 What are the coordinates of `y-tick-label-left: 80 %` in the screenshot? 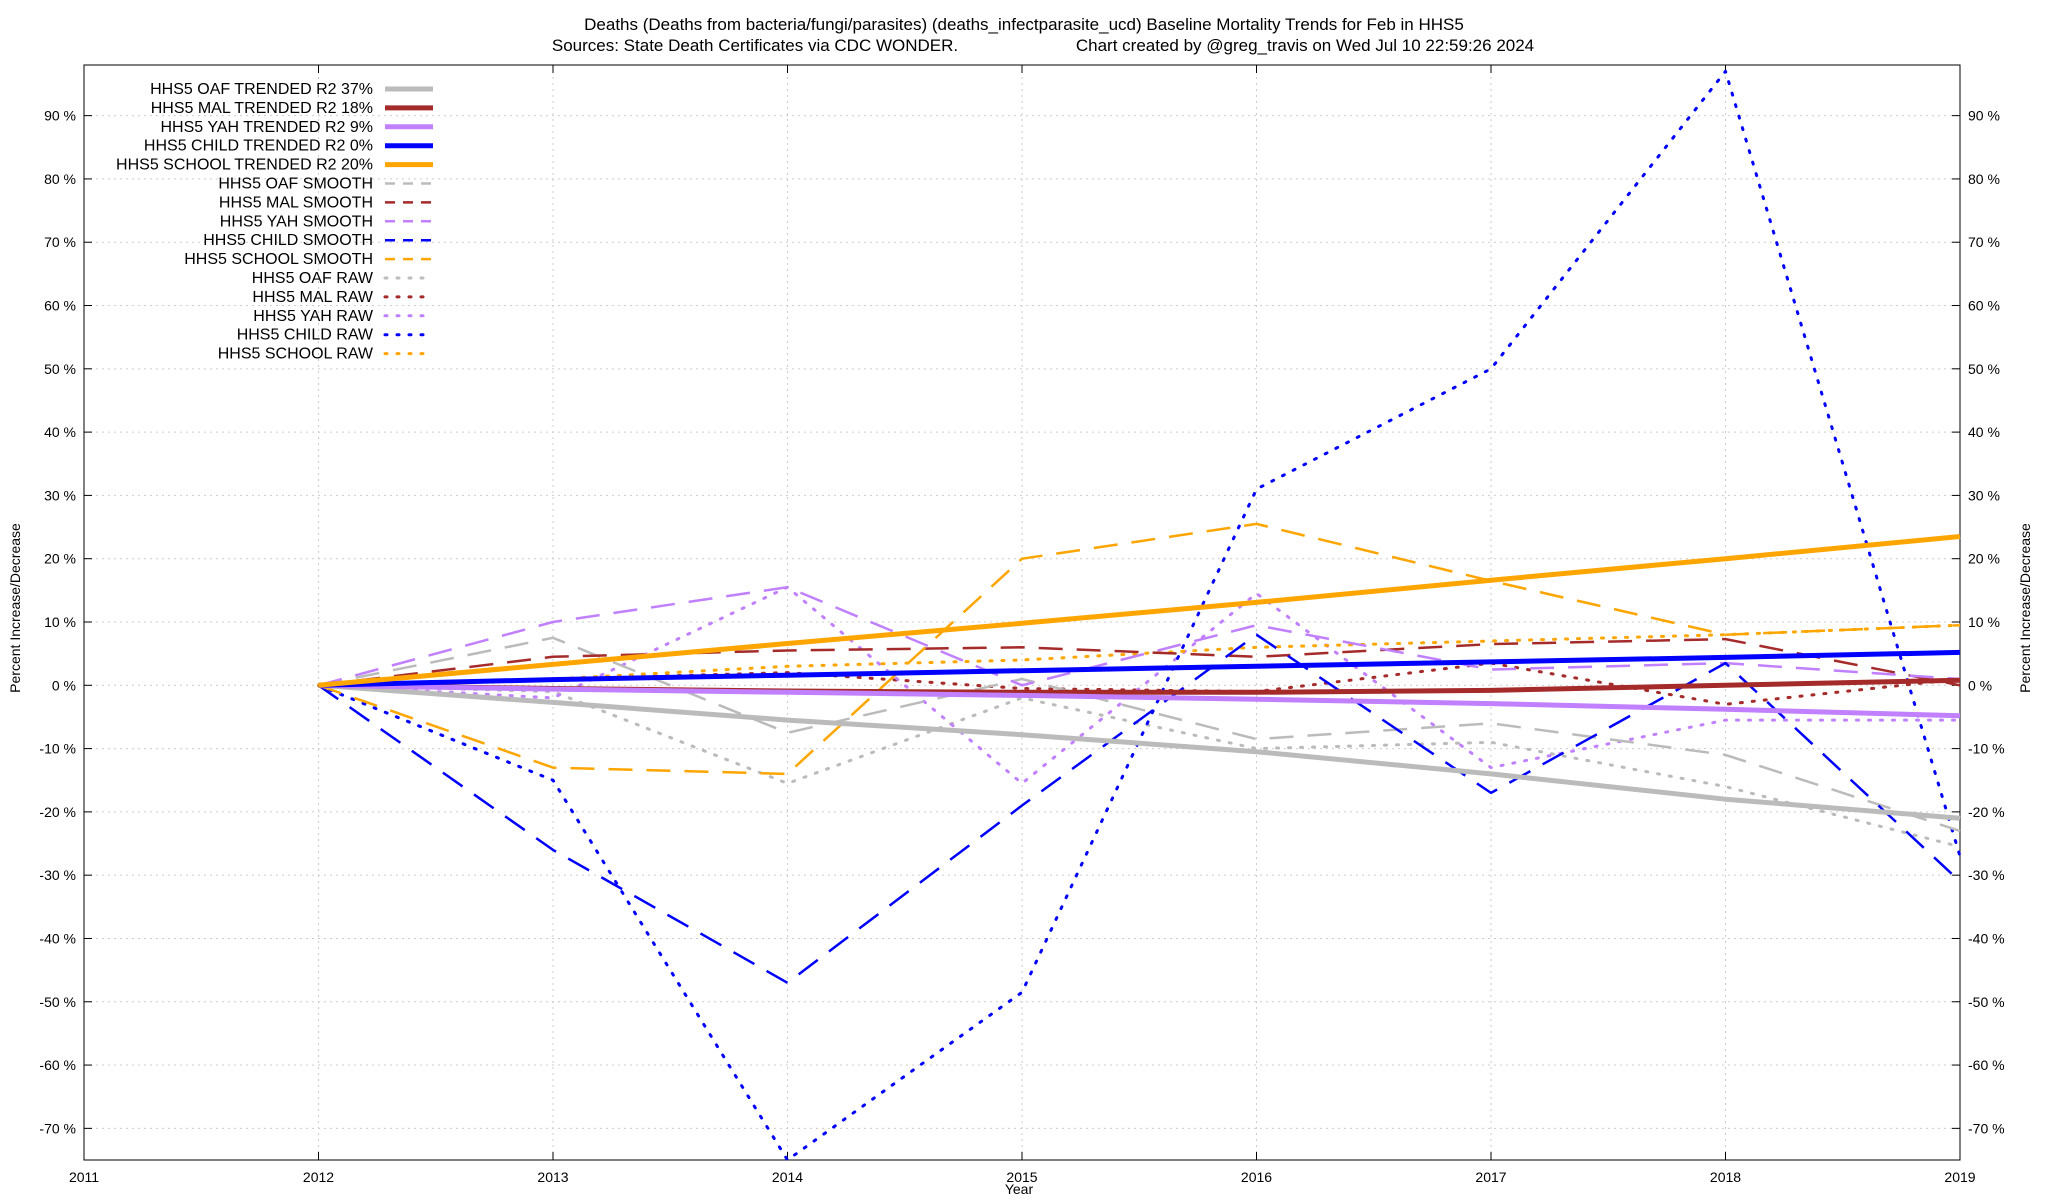 It's located at (60, 179).